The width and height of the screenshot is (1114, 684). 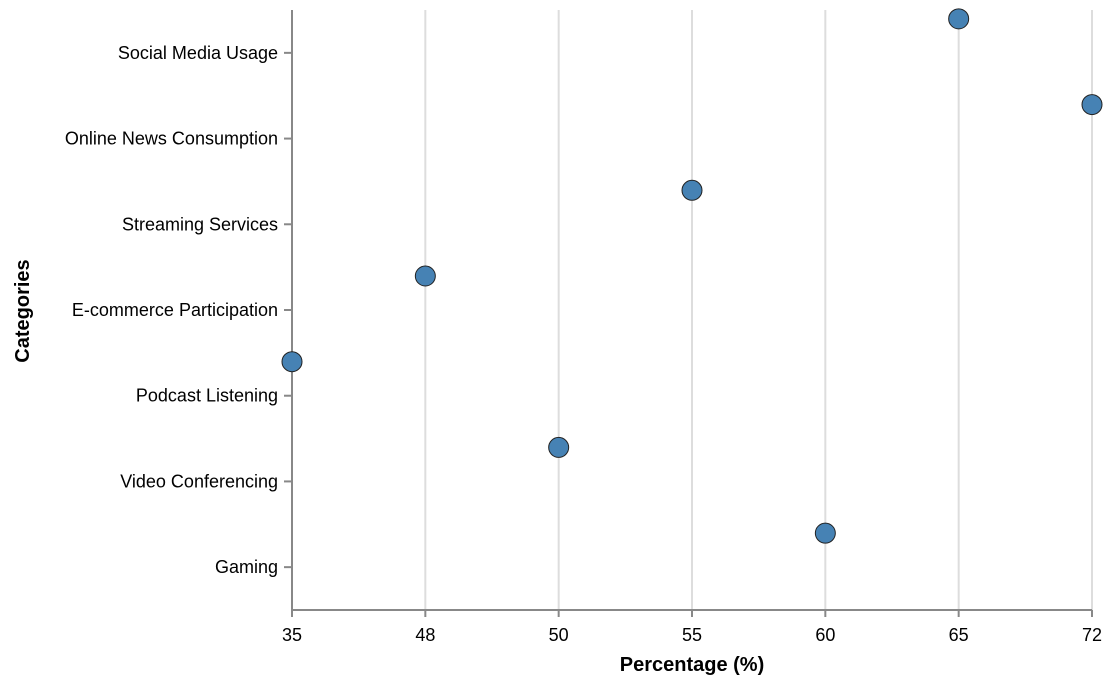 What do you see at coordinates (175, 310) in the screenshot?
I see `y-tick-label: E-commerce Participation` at bounding box center [175, 310].